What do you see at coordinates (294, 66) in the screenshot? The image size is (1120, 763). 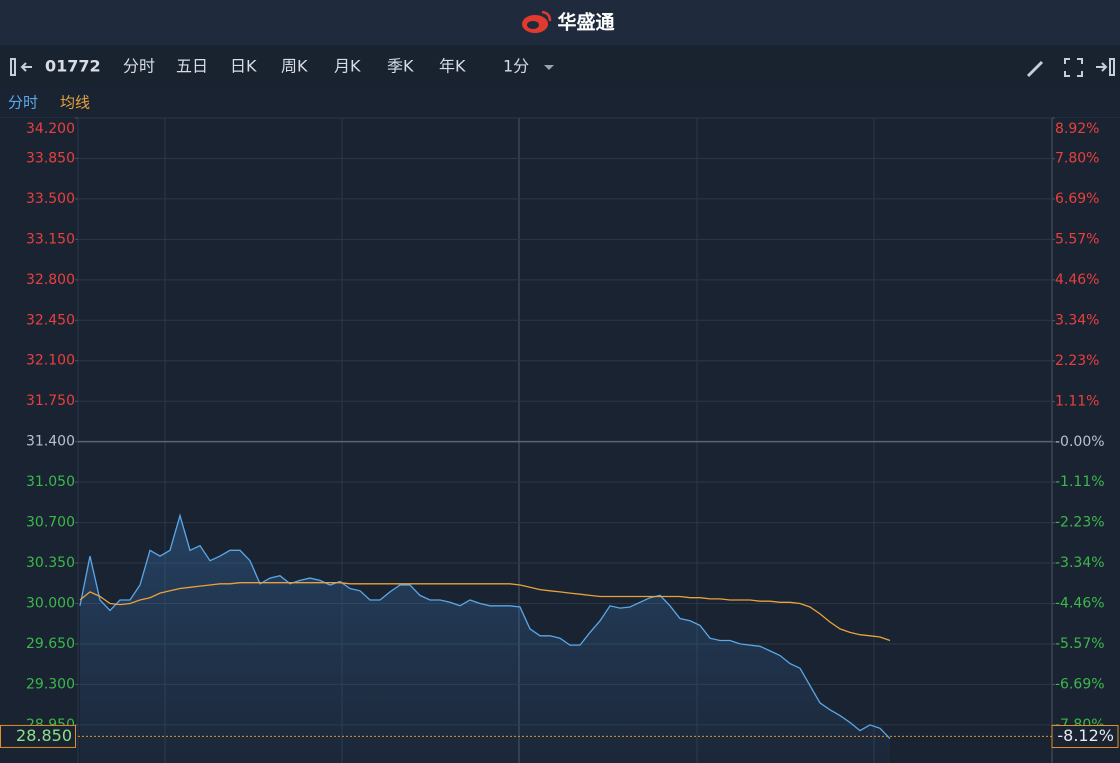 I see `period-tab: 周K` at bounding box center [294, 66].